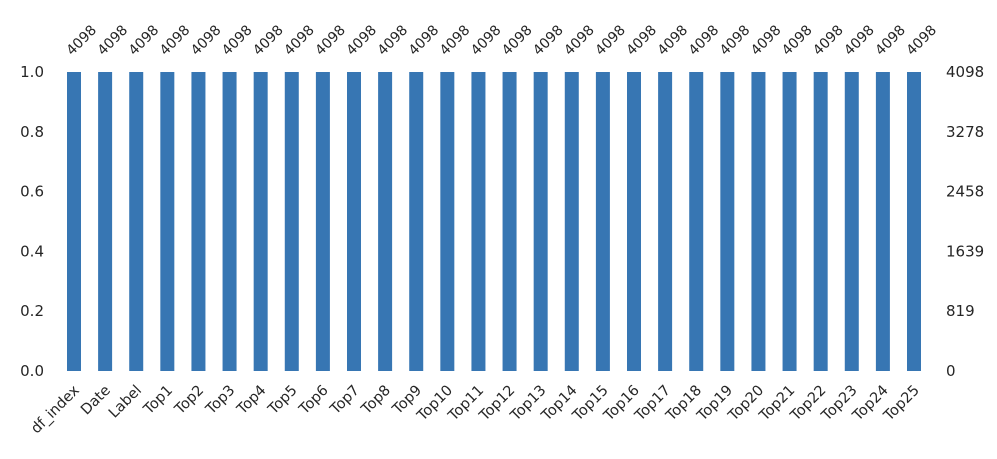  I want to click on x-tick-label: Top20, so click(746, 404).